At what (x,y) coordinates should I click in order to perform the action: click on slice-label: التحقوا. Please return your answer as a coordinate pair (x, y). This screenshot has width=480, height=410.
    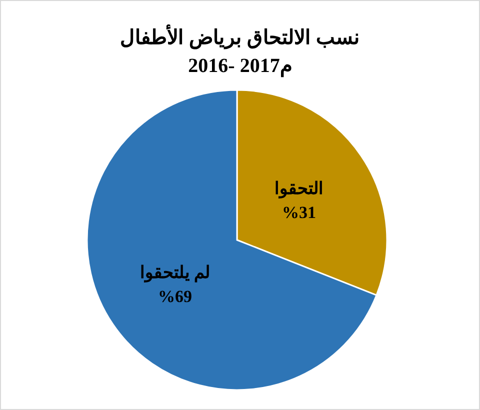
    Looking at the image, I should click on (299, 188).